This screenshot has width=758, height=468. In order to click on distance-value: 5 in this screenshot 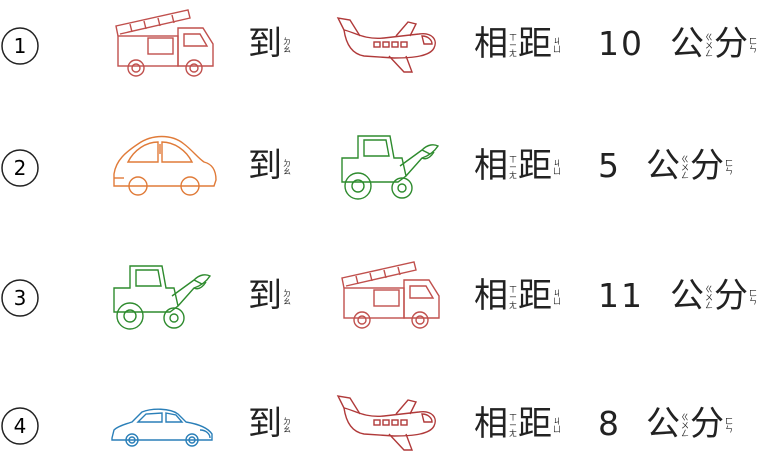, I will do `click(609, 165)`.